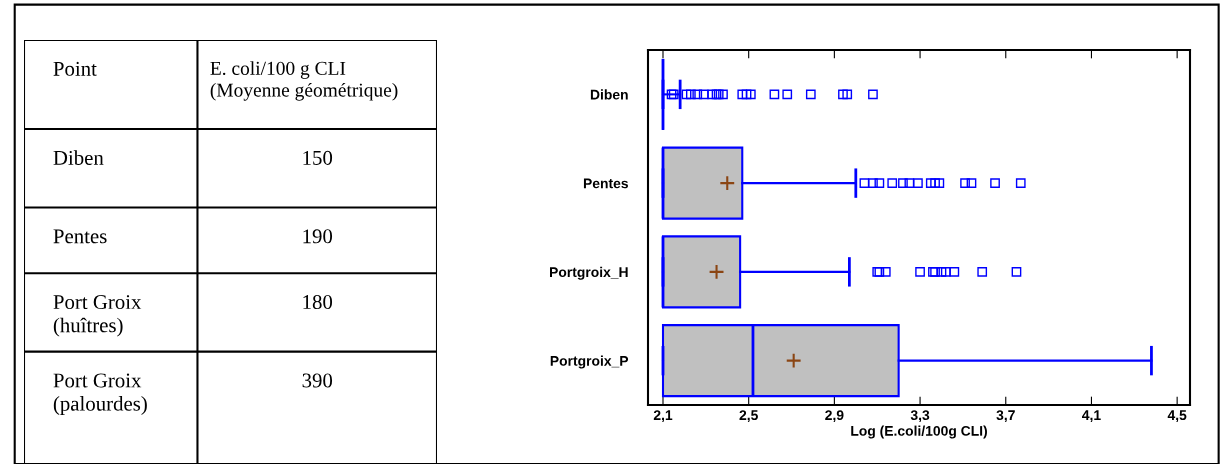  I want to click on y-tick-label: Diben, so click(609, 94).